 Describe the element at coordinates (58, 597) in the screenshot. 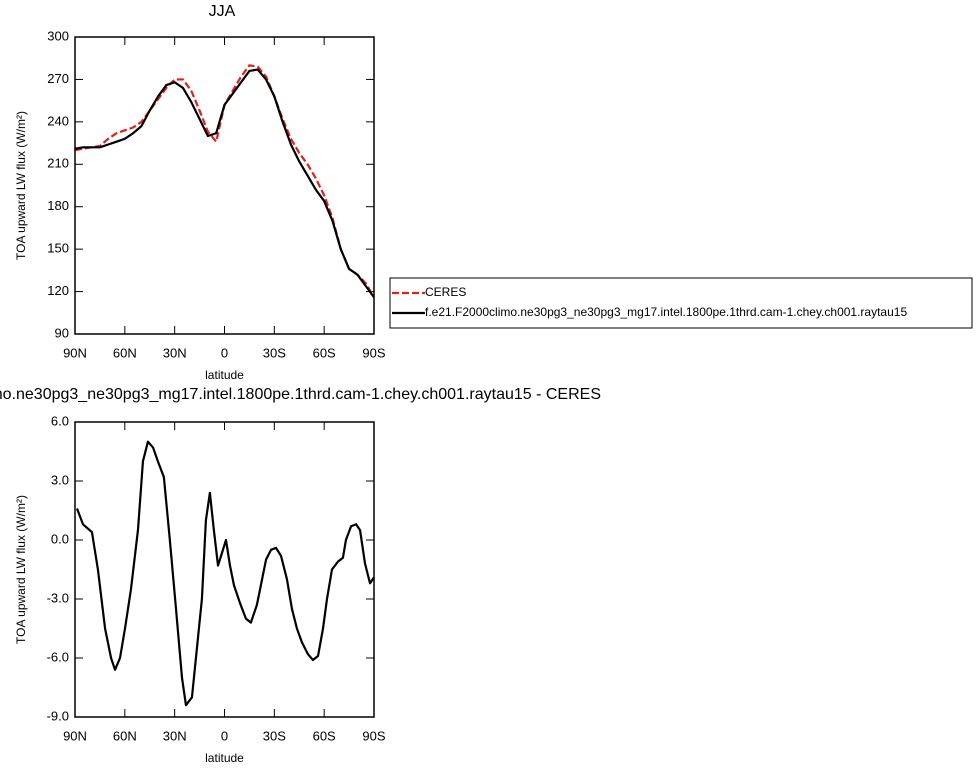

I see `y-tick-label: -3.0` at that location.